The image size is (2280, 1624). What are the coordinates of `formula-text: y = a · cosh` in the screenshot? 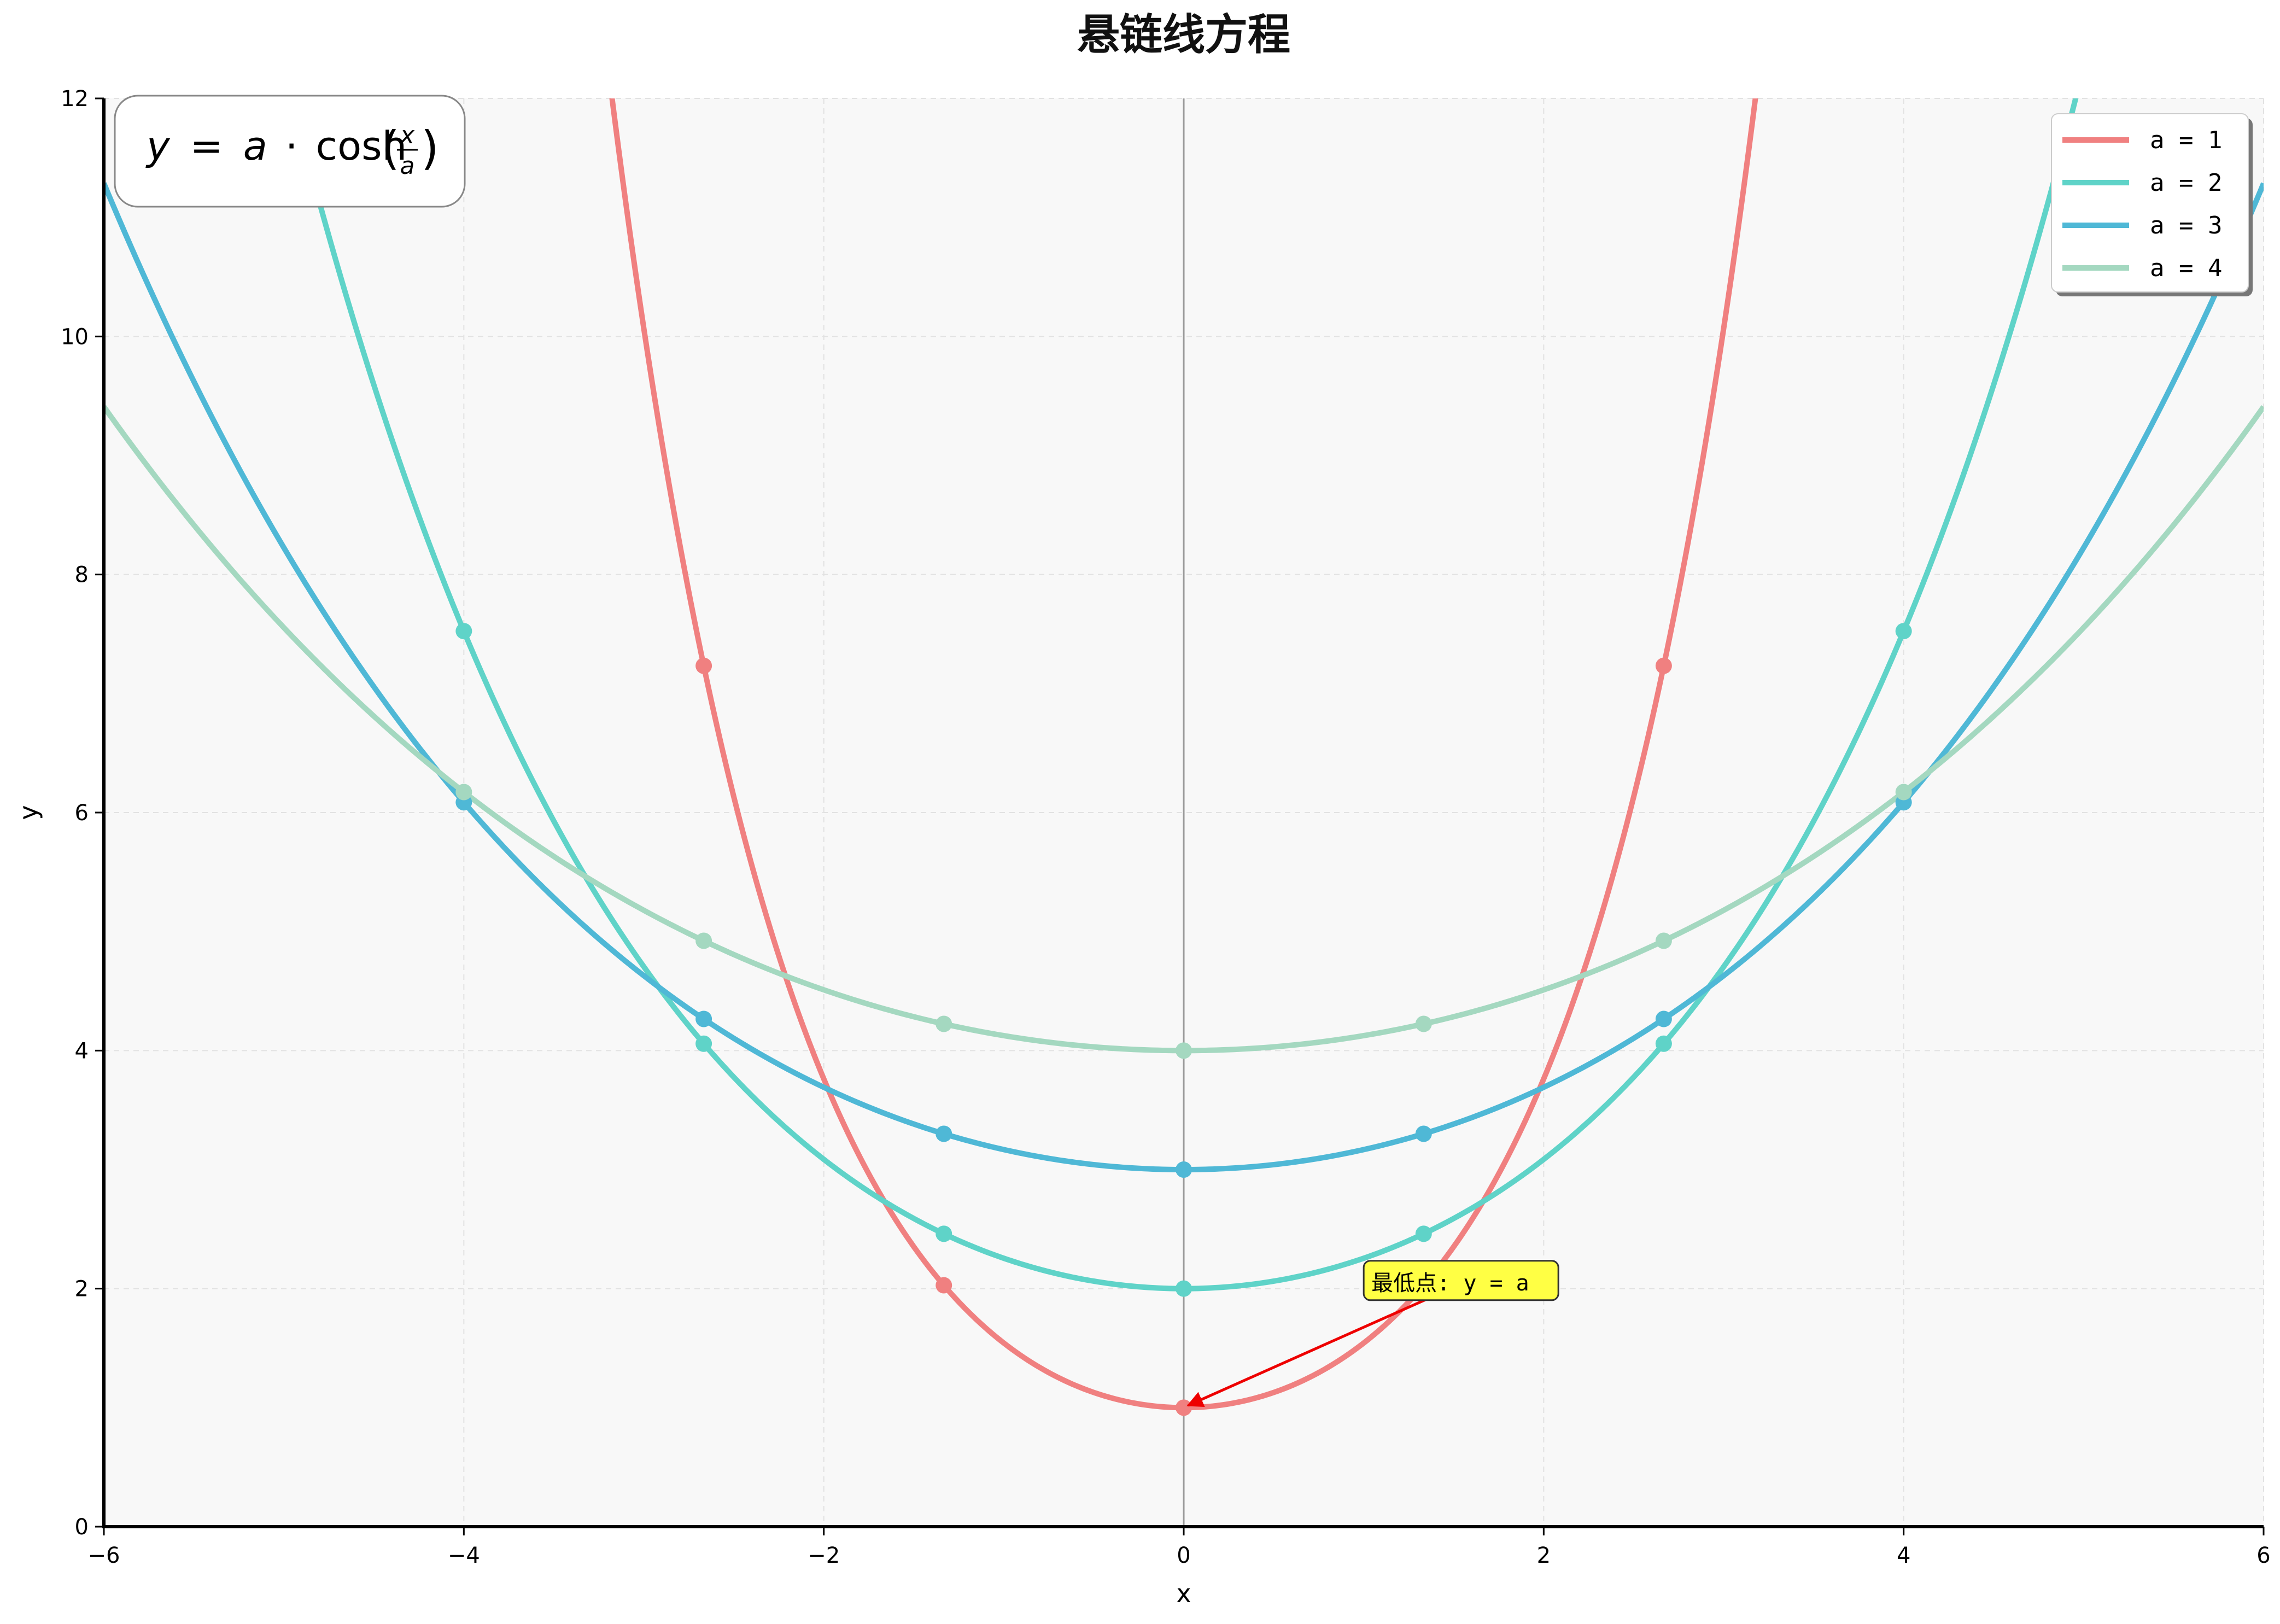 It's located at (276, 146).